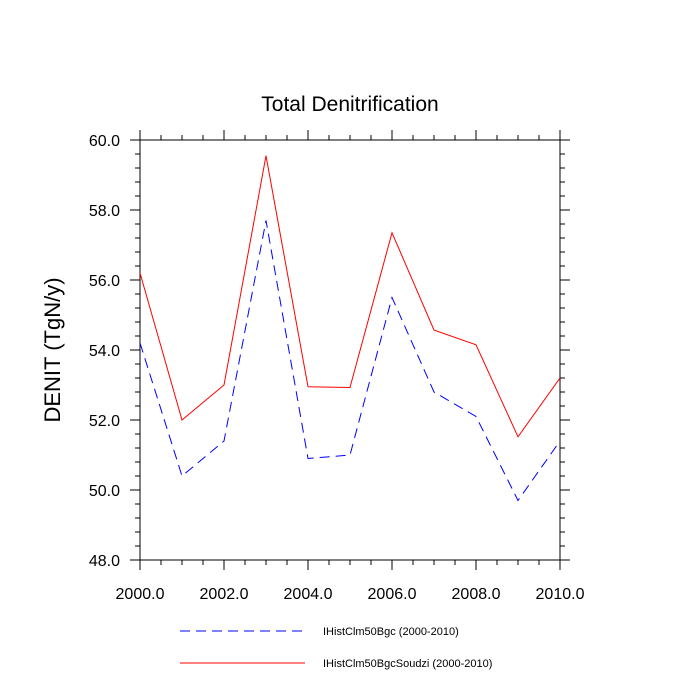 The height and width of the screenshot is (700, 700). Describe the element at coordinates (104, 351) in the screenshot. I see `y-tick-label: 54.0` at that location.